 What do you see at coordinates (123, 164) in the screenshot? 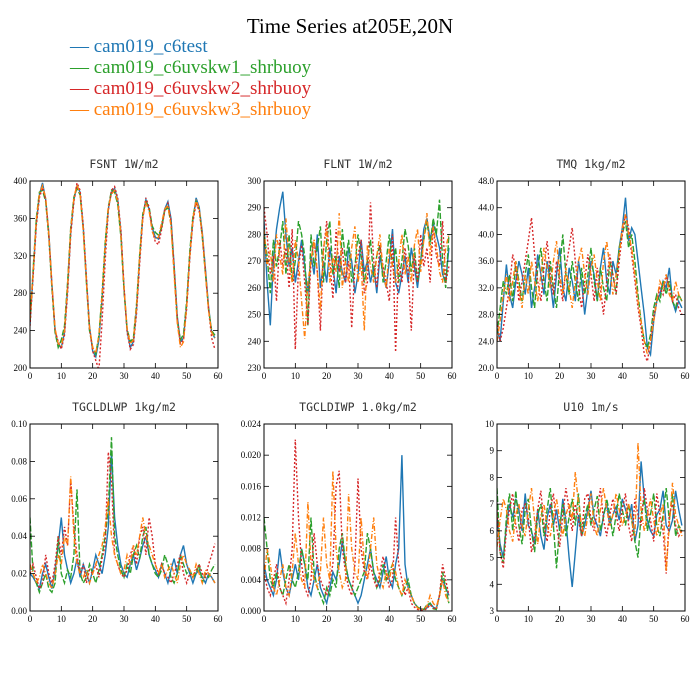
I see `panel-title: FSNT 1W/m2` at bounding box center [123, 164].